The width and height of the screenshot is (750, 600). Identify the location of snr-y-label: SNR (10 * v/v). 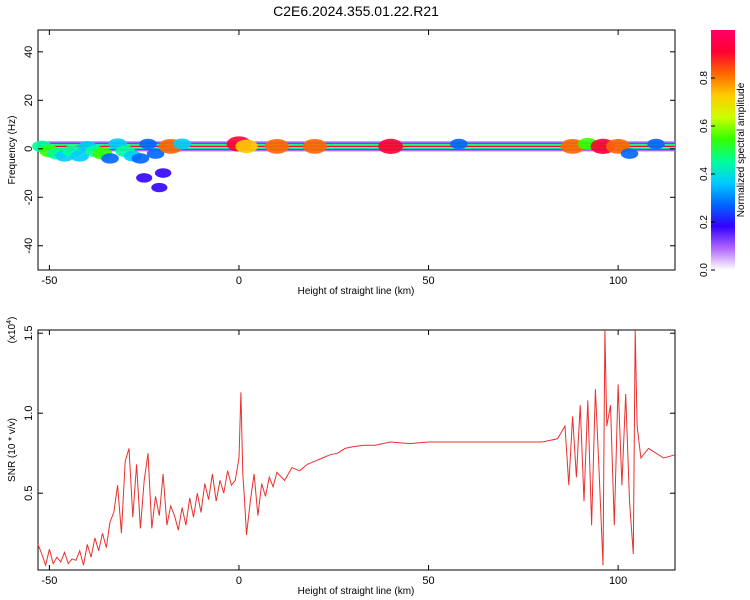
(12, 450).